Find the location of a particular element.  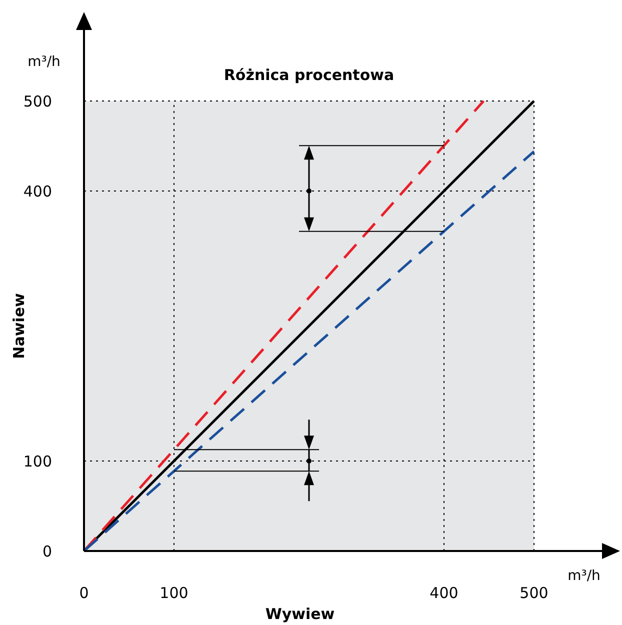

x-tick-label: 400 is located at coordinates (444, 593).